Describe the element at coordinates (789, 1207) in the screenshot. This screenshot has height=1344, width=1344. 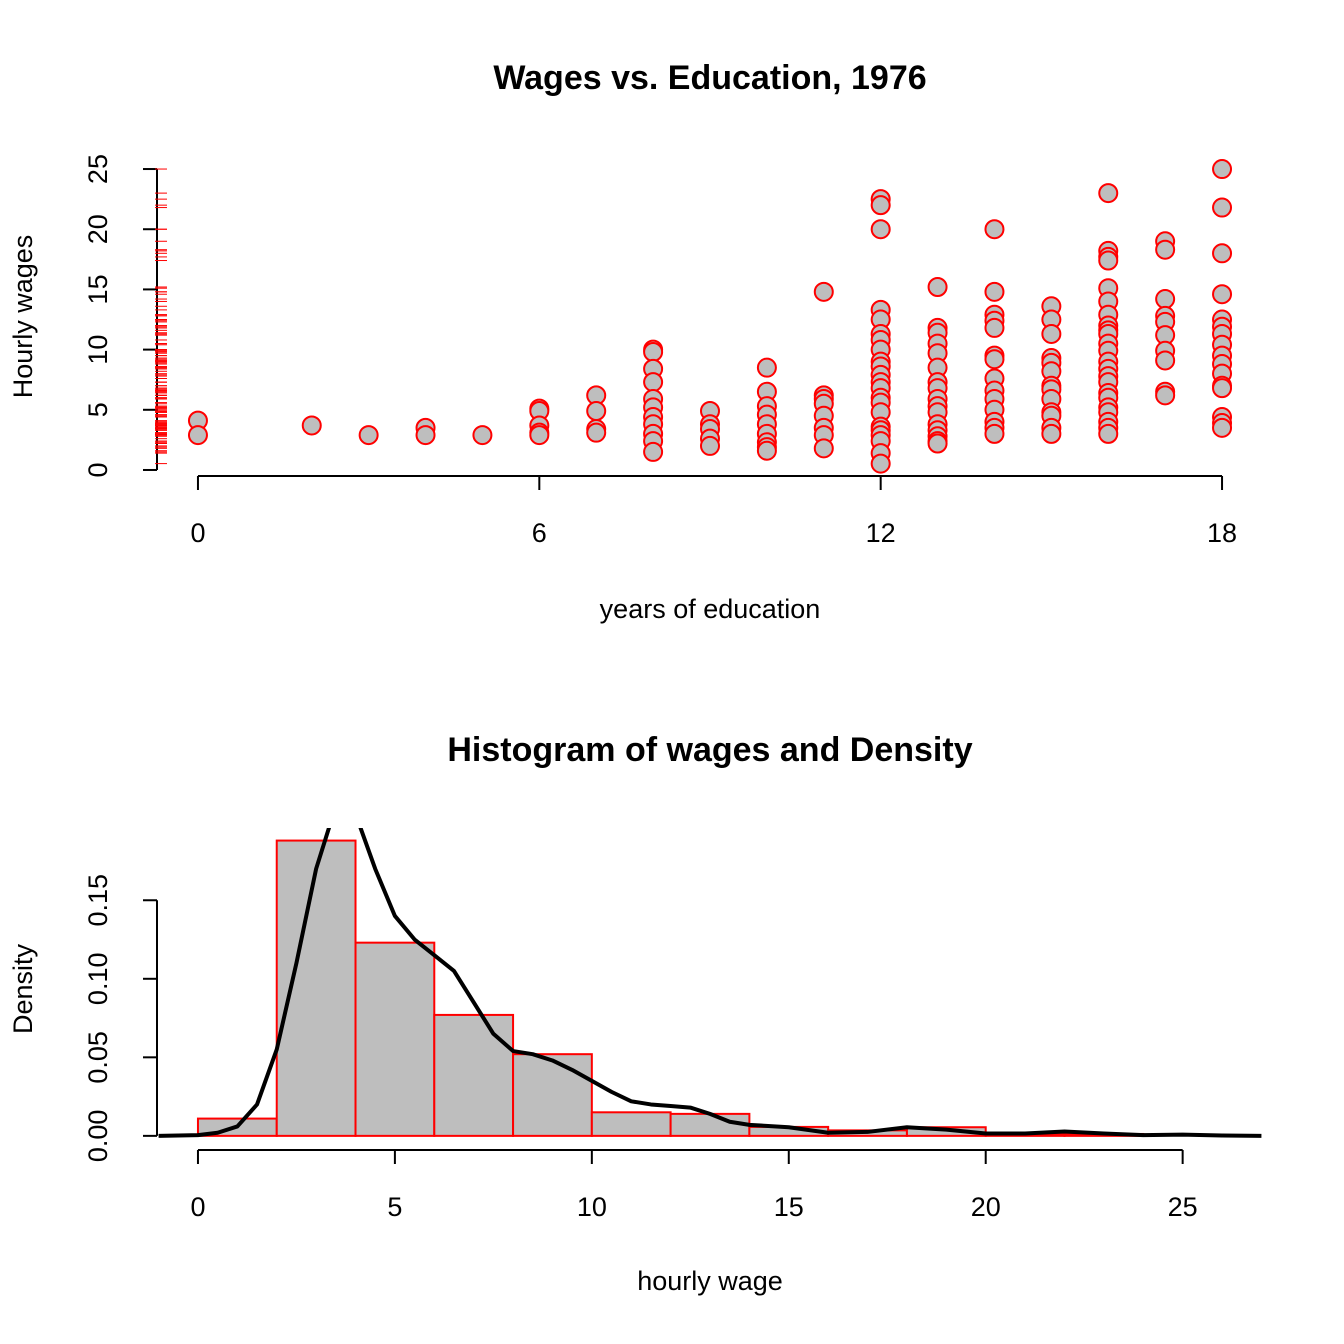
I see `x-tick-label: 15` at that location.